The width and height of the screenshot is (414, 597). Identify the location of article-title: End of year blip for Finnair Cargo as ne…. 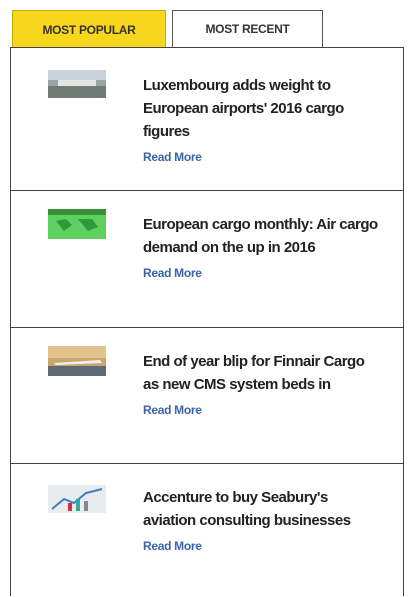
(263, 385).